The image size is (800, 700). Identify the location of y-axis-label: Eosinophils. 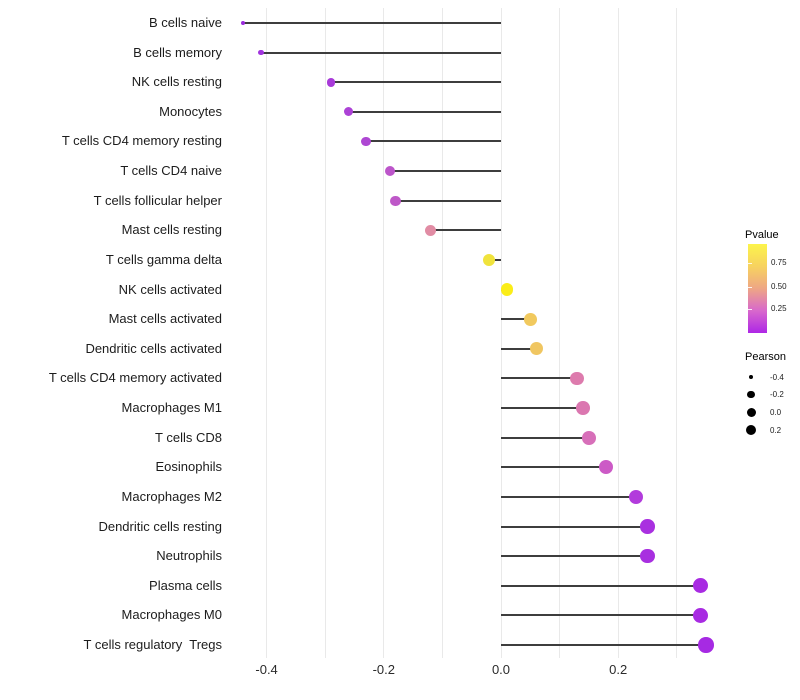
(189, 467).